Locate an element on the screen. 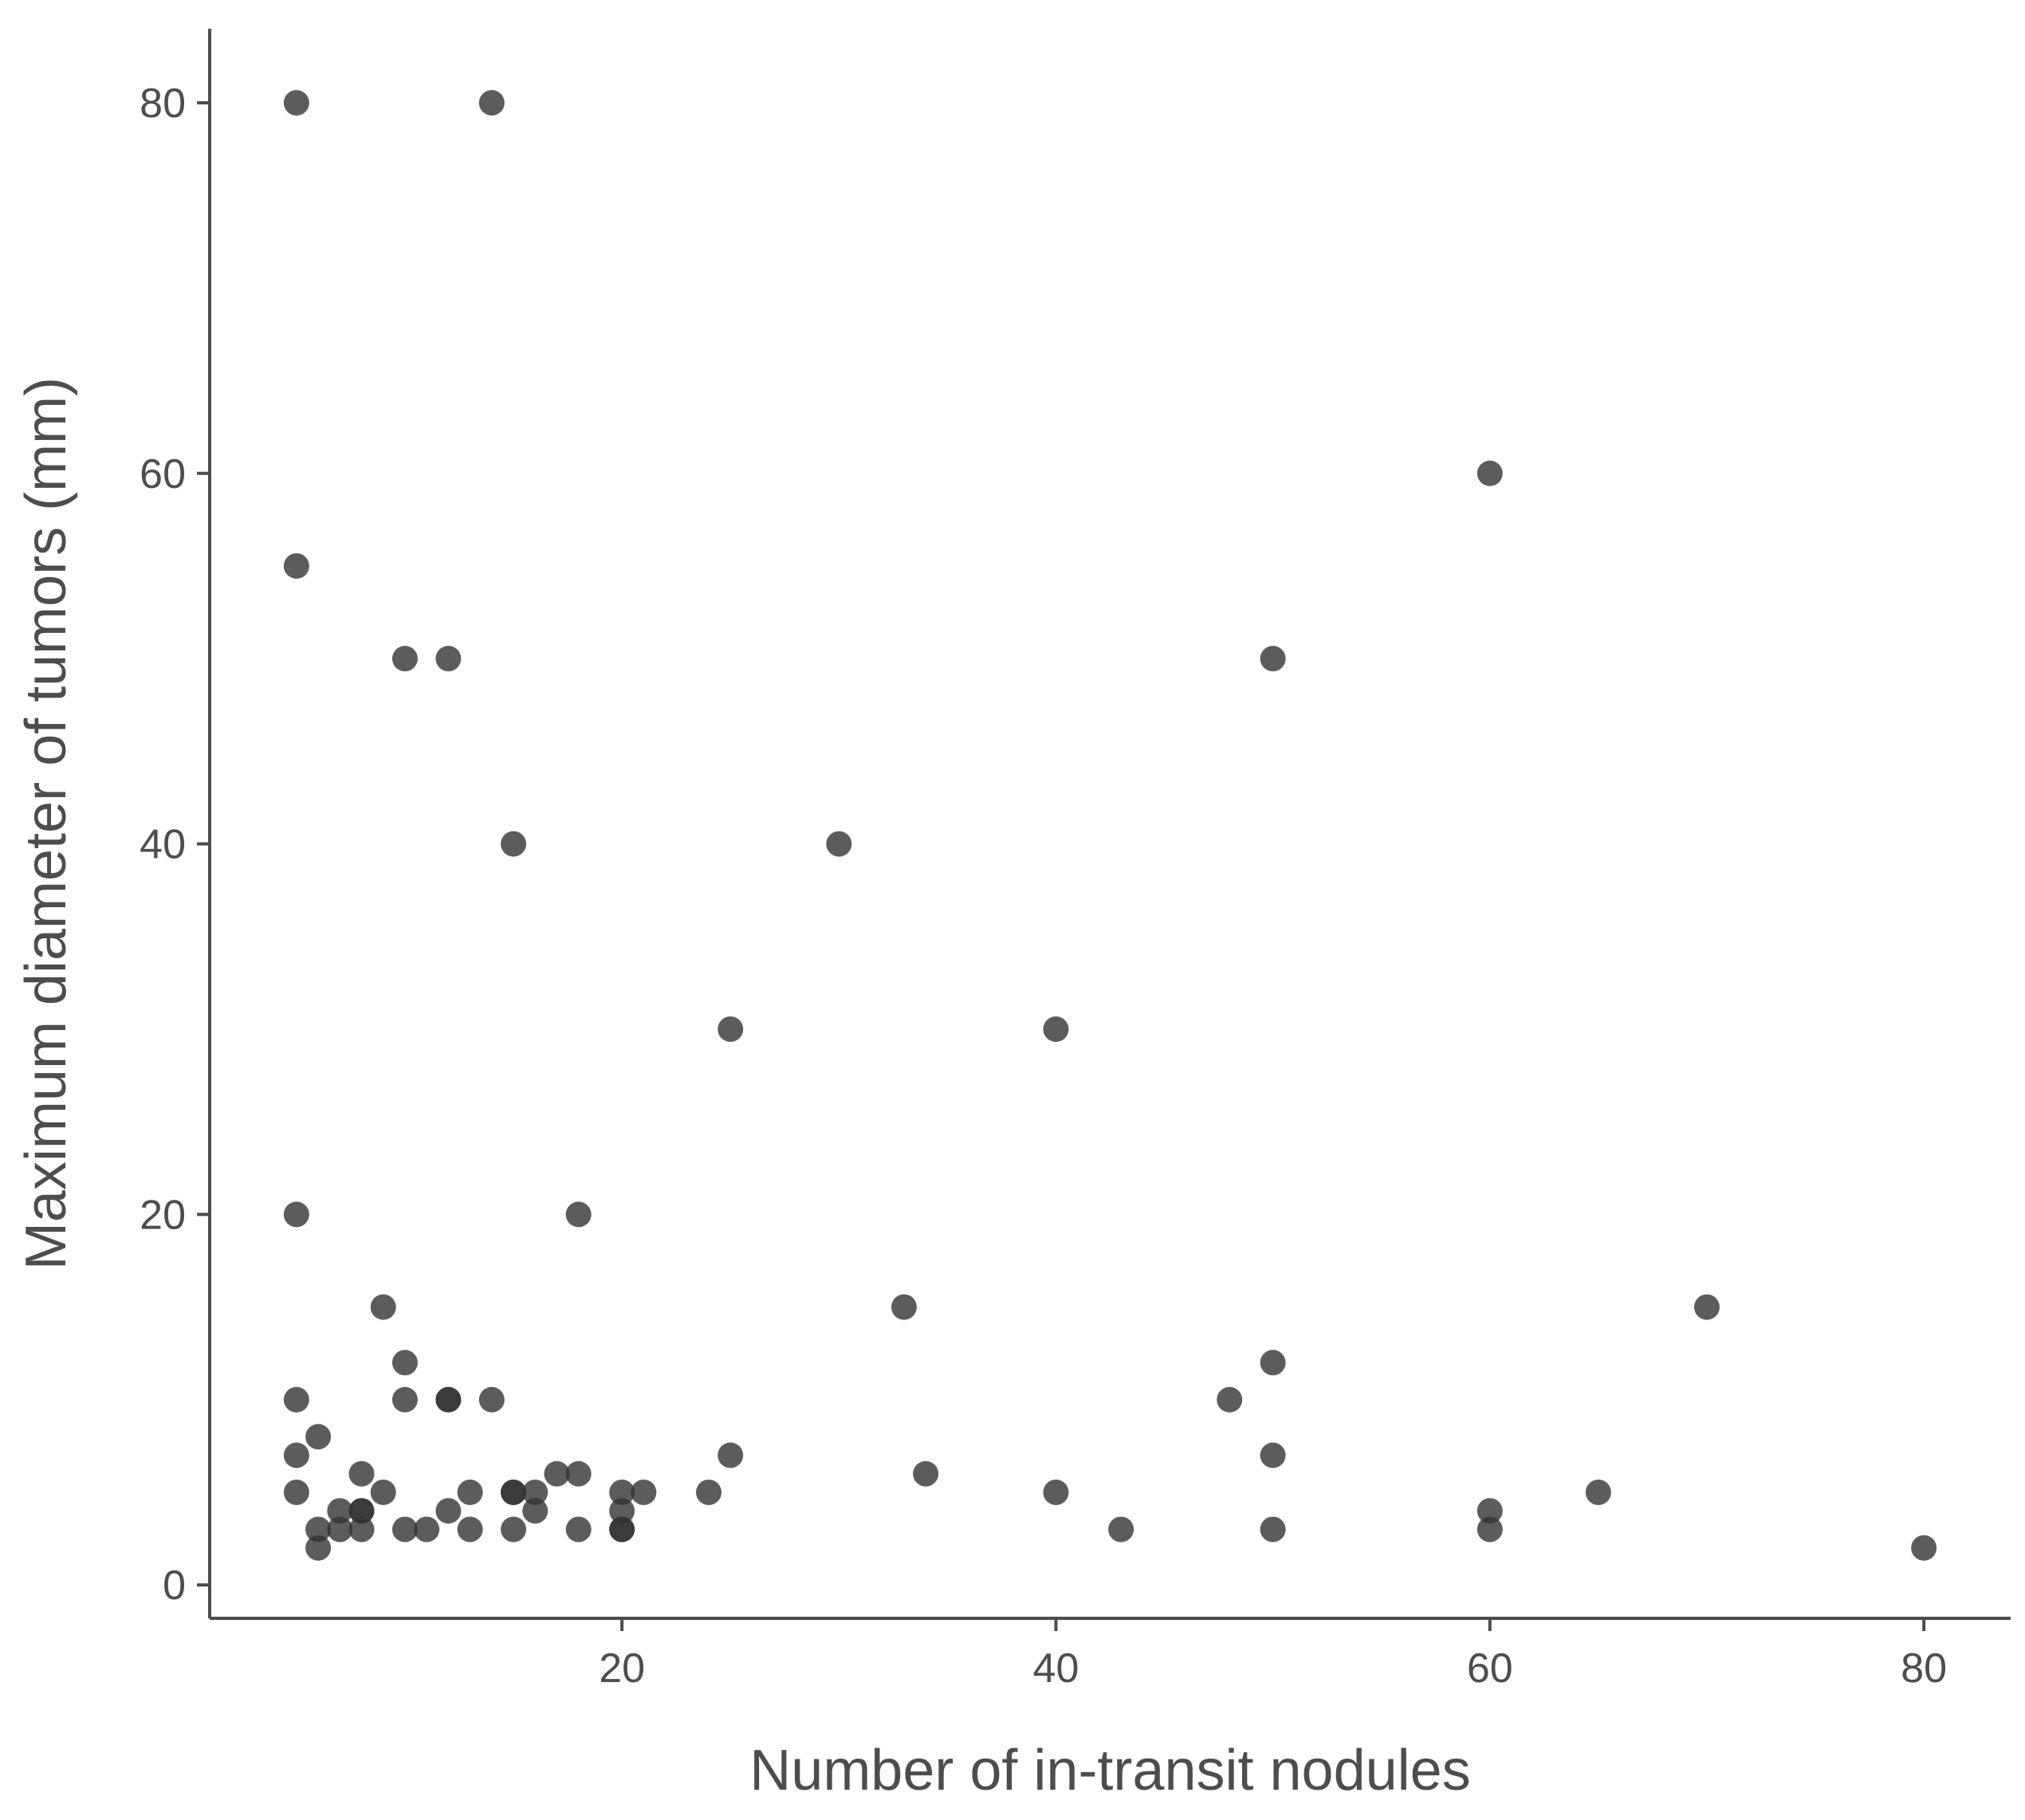 This screenshot has height=1820, width=2025. y-axis-title: Maximum diameter of tumors (mm) is located at coordinates (46, 824).